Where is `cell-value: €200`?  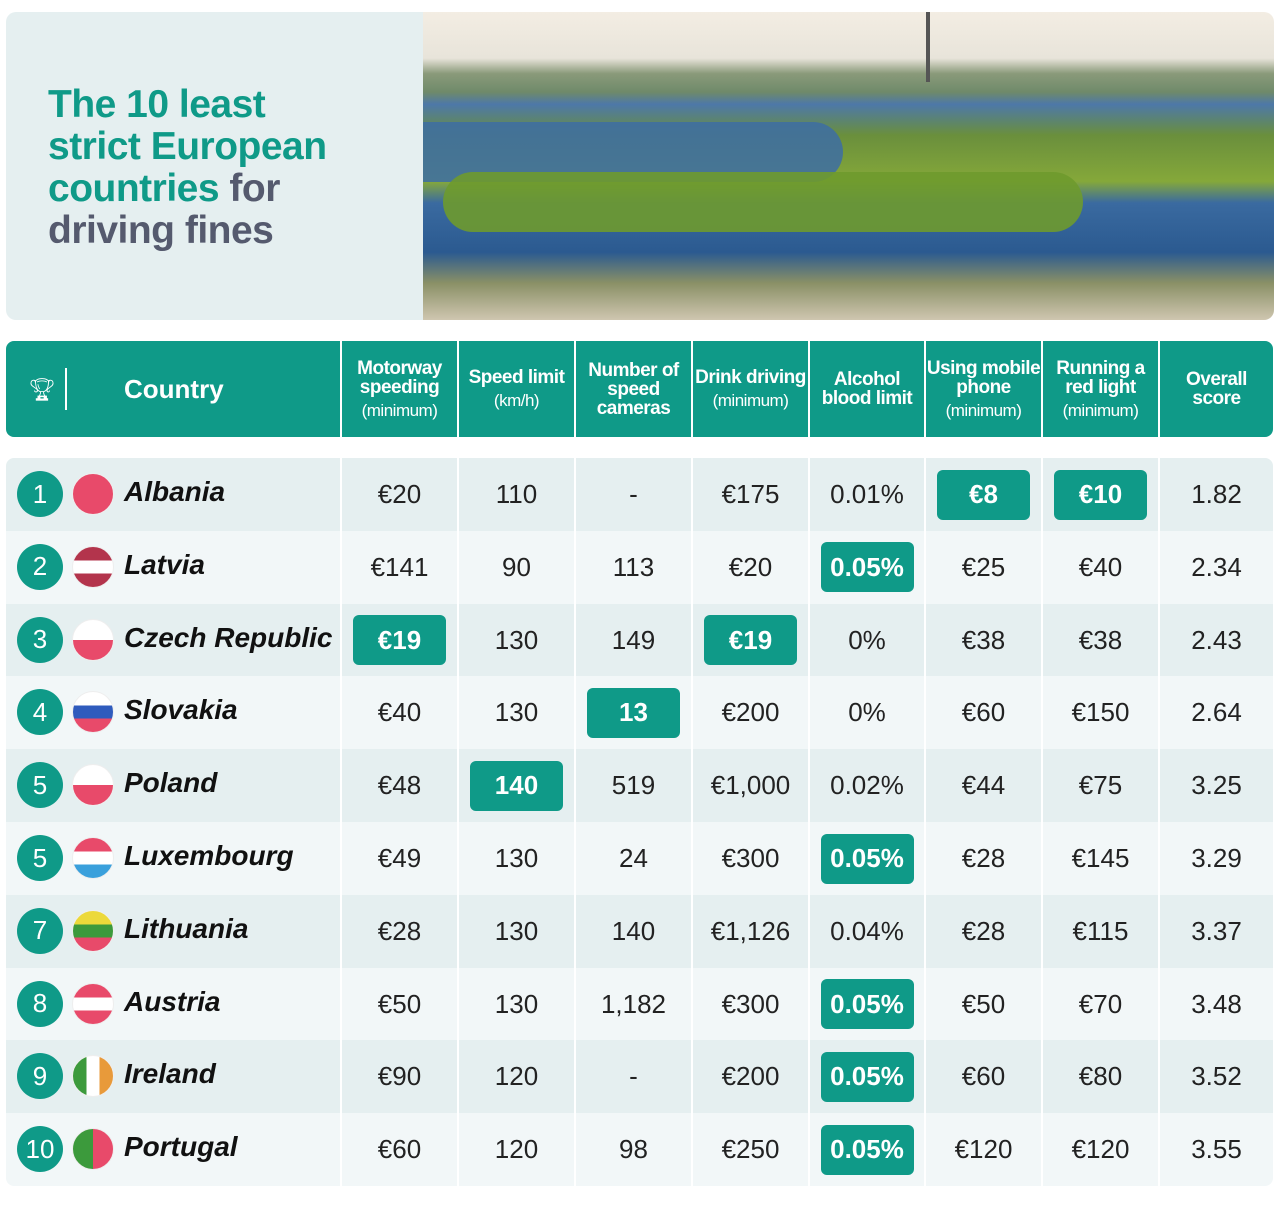 cell-value: €200 is located at coordinates (750, 712).